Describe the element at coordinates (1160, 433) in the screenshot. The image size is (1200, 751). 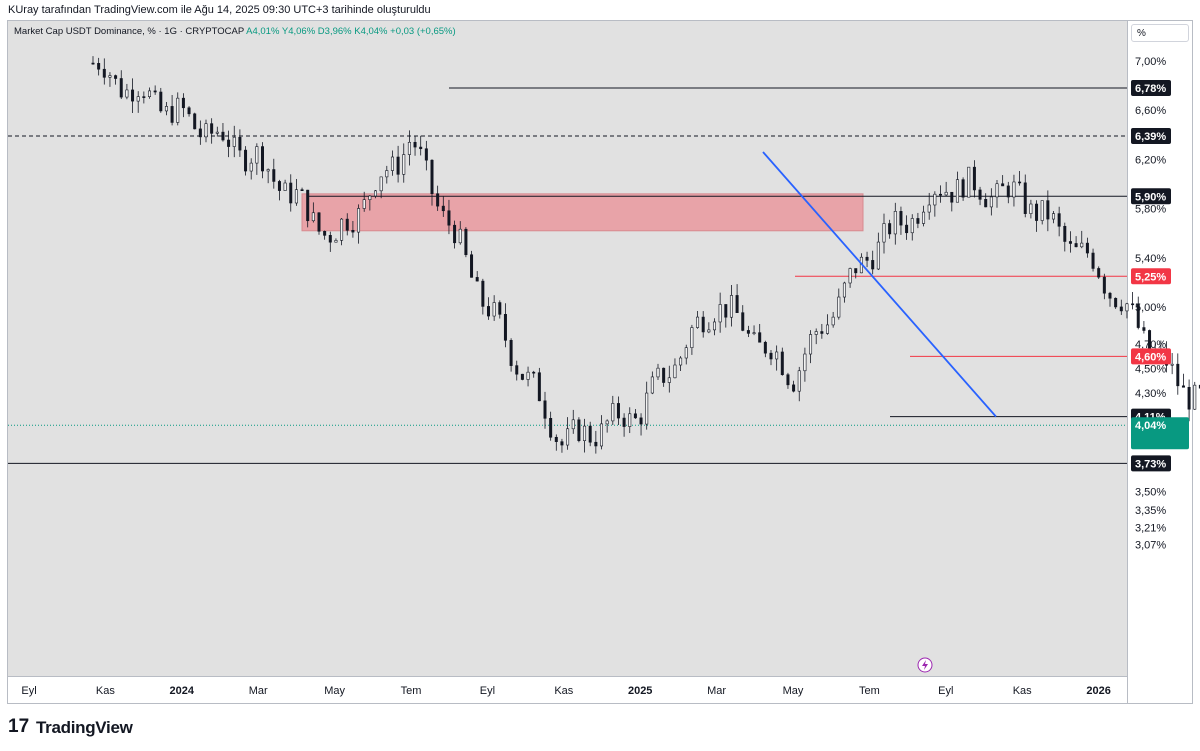
I see `last-price-tag` at that location.